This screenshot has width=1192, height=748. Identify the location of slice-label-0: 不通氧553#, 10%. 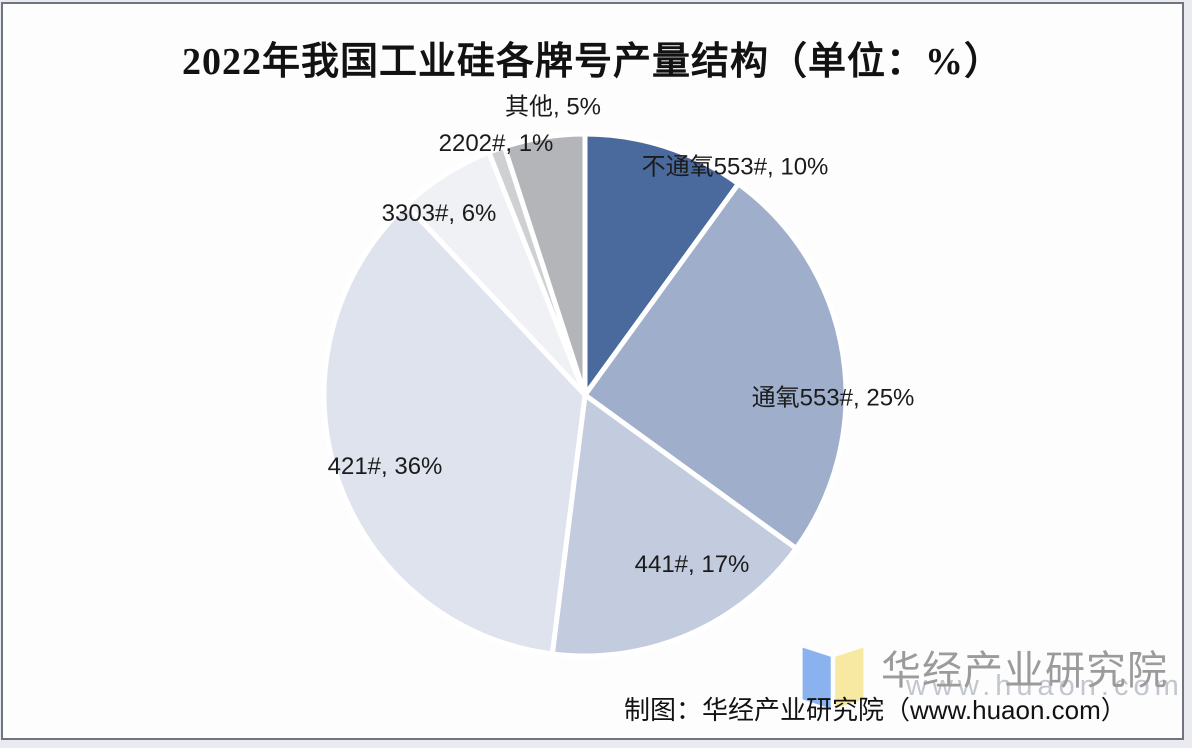
(735, 167).